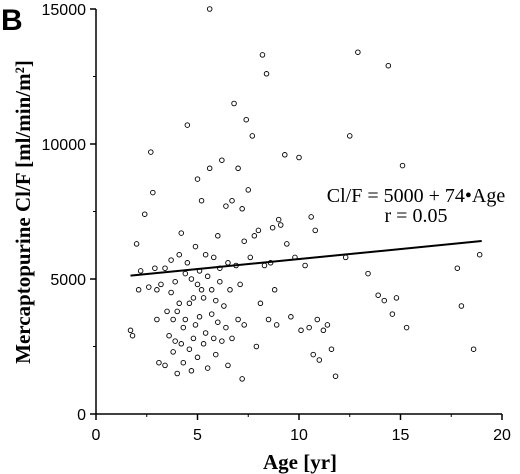 The height and width of the screenshot is (474, 520). What do you see at coordinates (502, 435) in the screenshot?
I see `x-tick-label: 20` at bounding box center [502, 435].